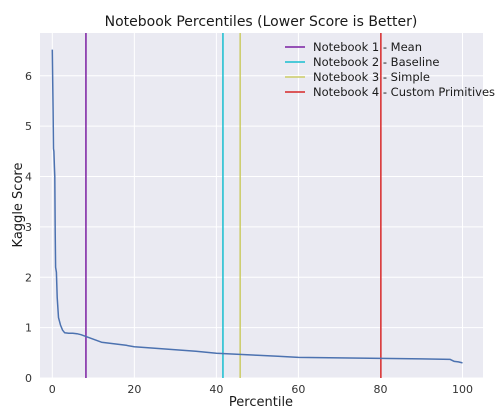  I want to click on x-tick-label: 40, so click(216, 389).